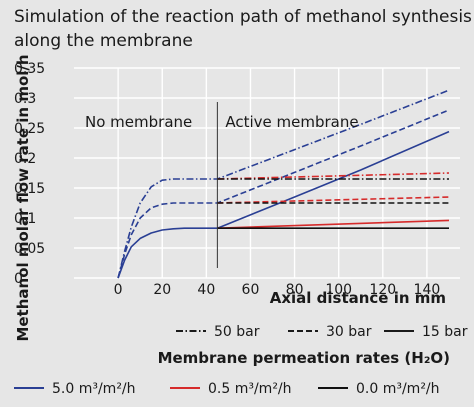 The image size is (474, 407). I want to click on legend-rate-label: 0.5 m³/m²/h, so click(250, 389).